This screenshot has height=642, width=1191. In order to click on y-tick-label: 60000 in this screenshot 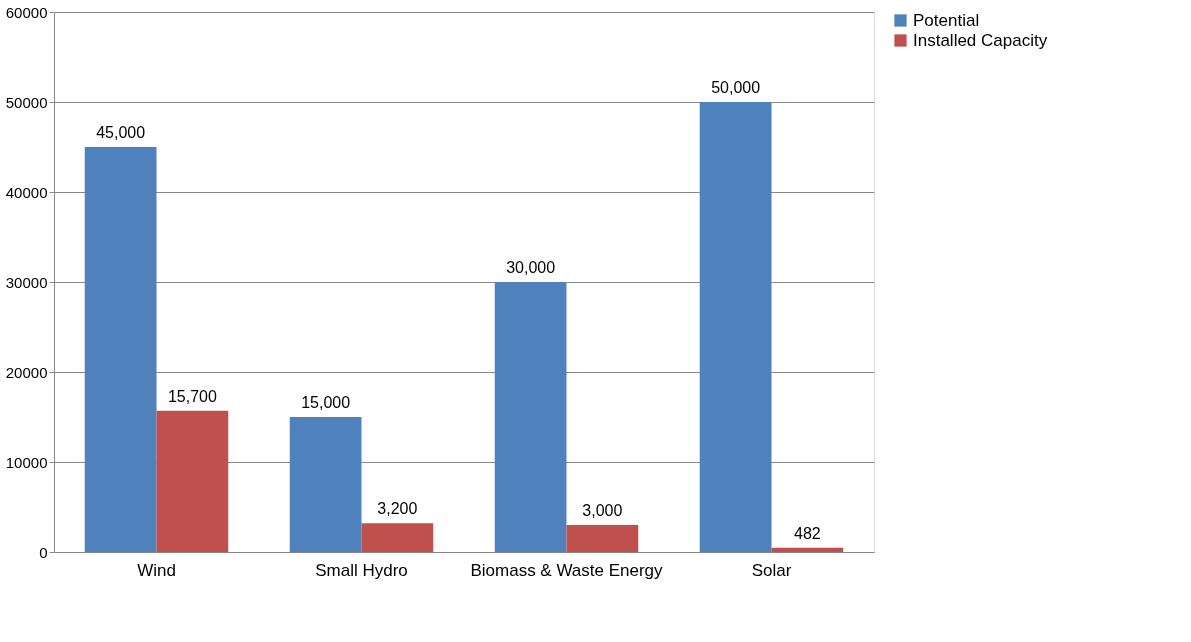, I will do `click(26, 12)`.